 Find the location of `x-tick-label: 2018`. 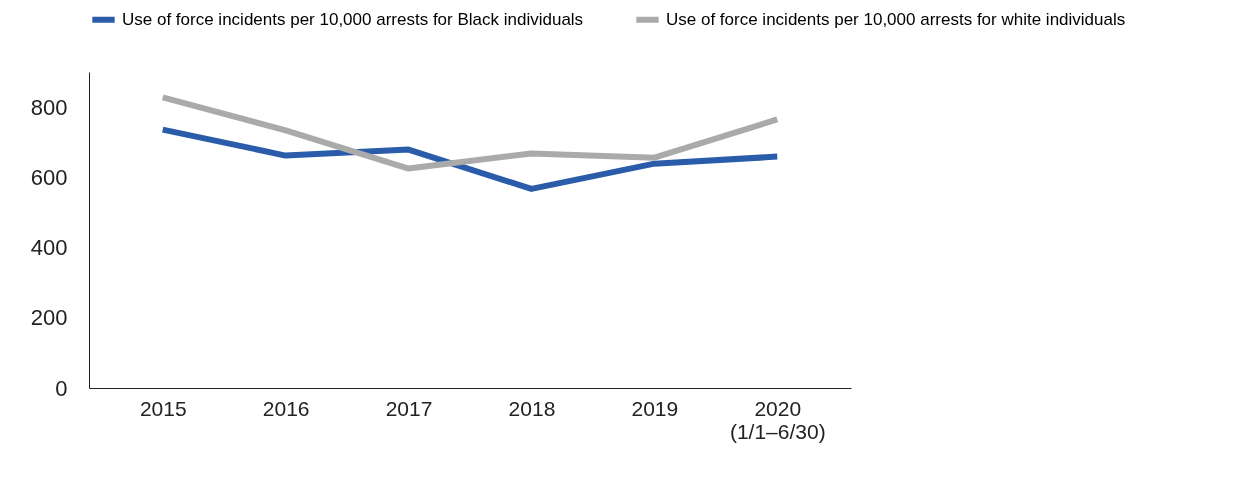

x-tick-label: 2018 is located at coordinates (532, 408).